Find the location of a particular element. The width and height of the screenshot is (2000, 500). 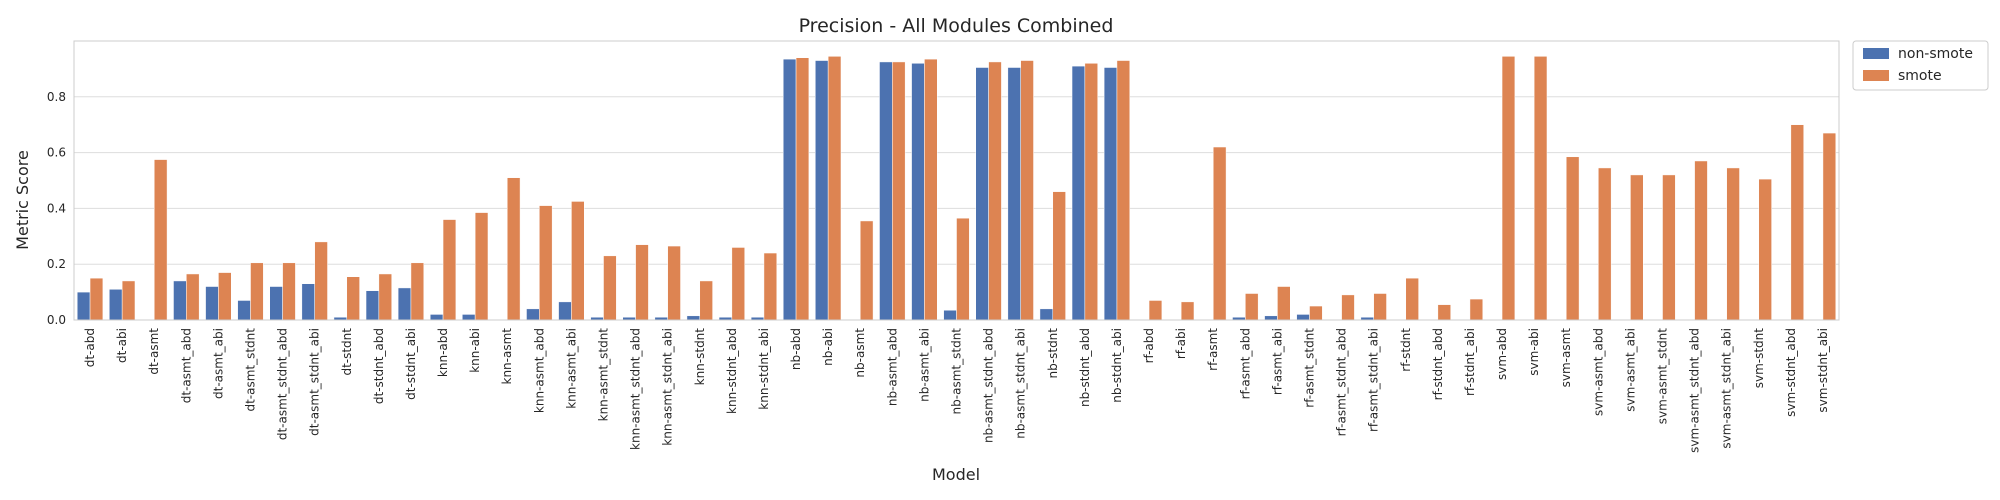

y-tick-label: 0.6 is located at coordinates (56, 153).